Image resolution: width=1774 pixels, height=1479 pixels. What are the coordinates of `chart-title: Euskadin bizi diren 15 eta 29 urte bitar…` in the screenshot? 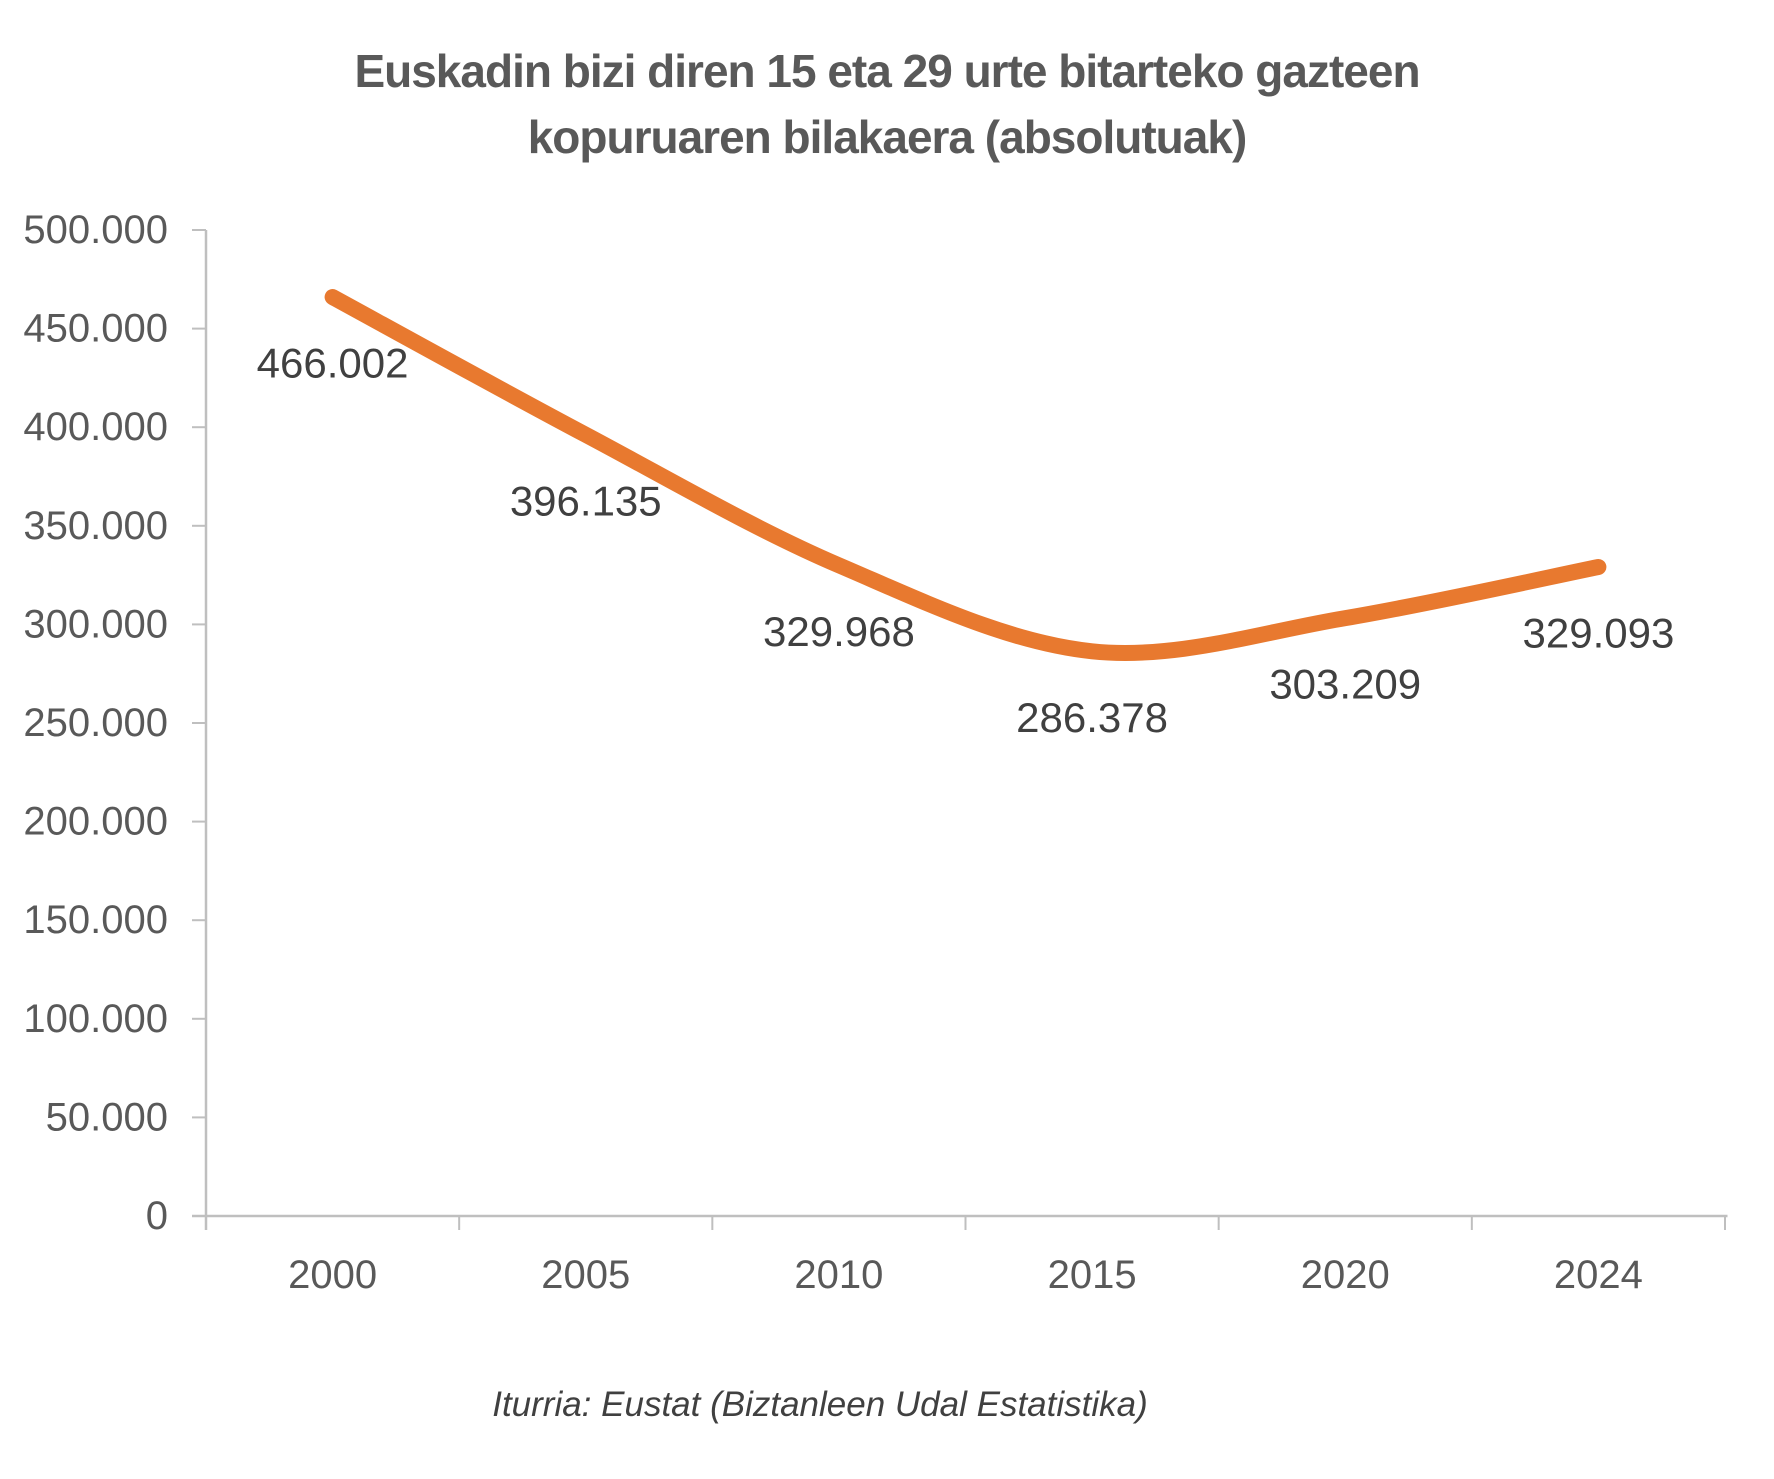 It's located at (887, 104).